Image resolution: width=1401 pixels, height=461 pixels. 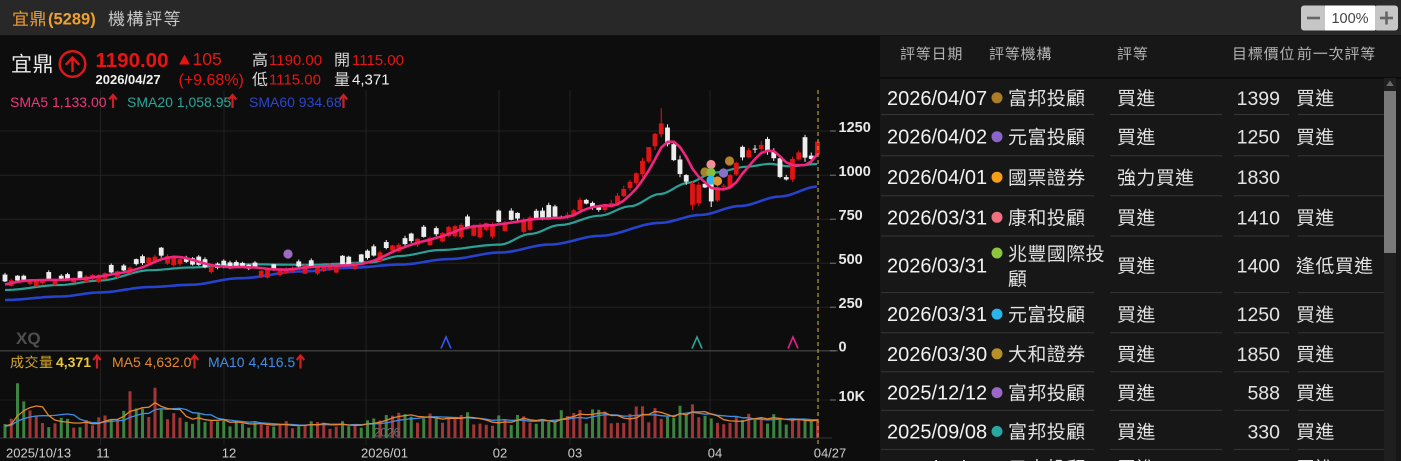 I want to click on svg-text: 1400, so click(x=1259, y=267).